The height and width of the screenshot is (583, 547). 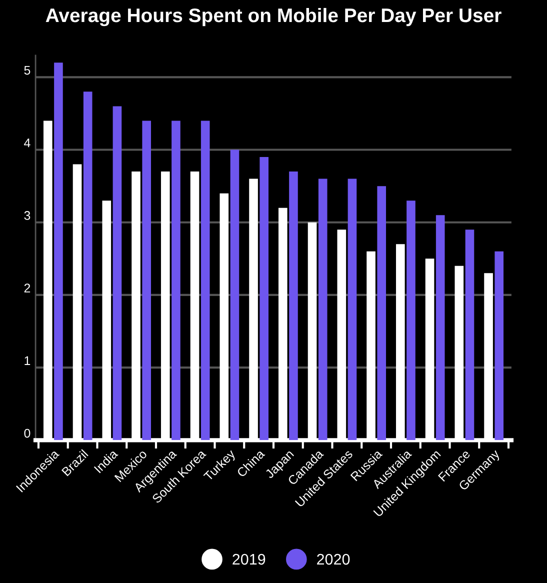 What do you see at coordinates (333, 559) in the screenshot?
I see `legend-label: 2020` at bounding box center [333, 559].